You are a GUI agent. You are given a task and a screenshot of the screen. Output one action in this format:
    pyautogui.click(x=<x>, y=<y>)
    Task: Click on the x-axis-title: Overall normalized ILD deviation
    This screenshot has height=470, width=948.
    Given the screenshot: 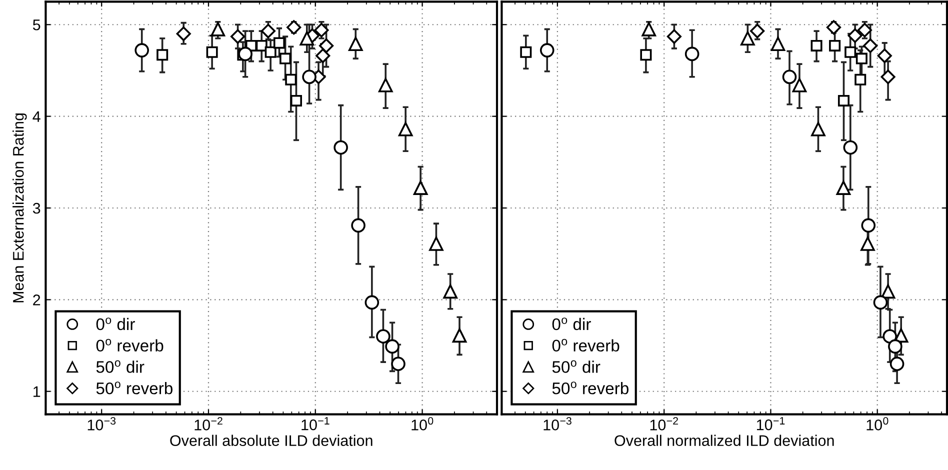 What is the action you would take?
    pyautogui.click(x=724, y=440)
    